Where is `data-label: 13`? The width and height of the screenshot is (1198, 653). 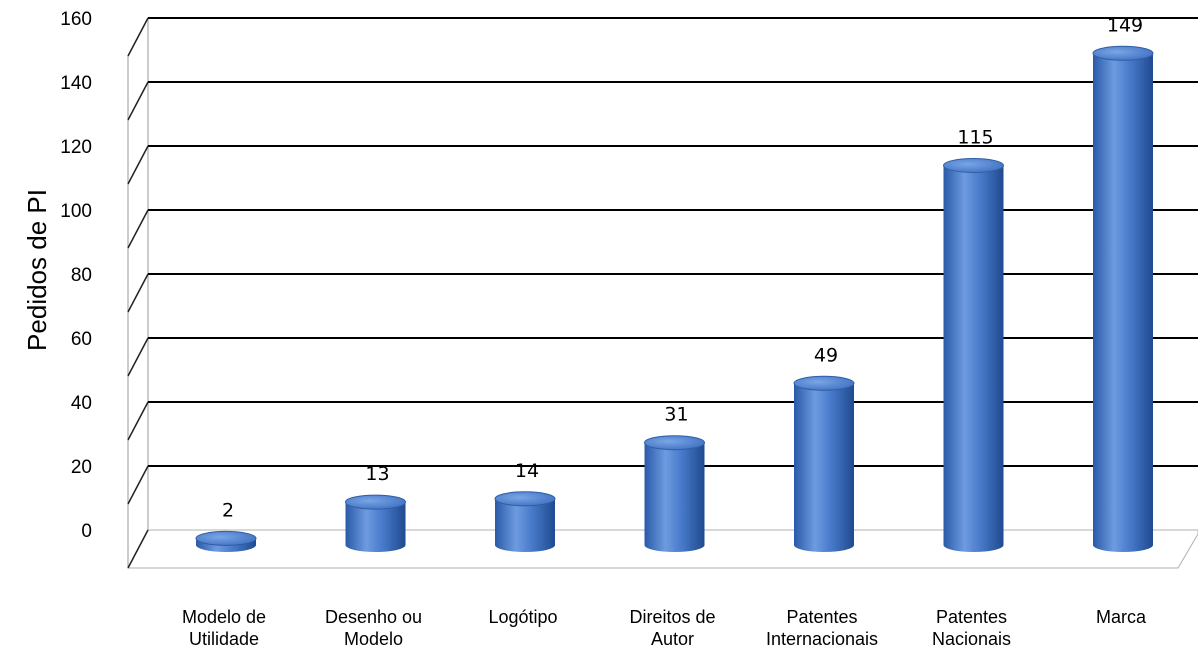 data-label: 13 is located at coordinates (377, 474).